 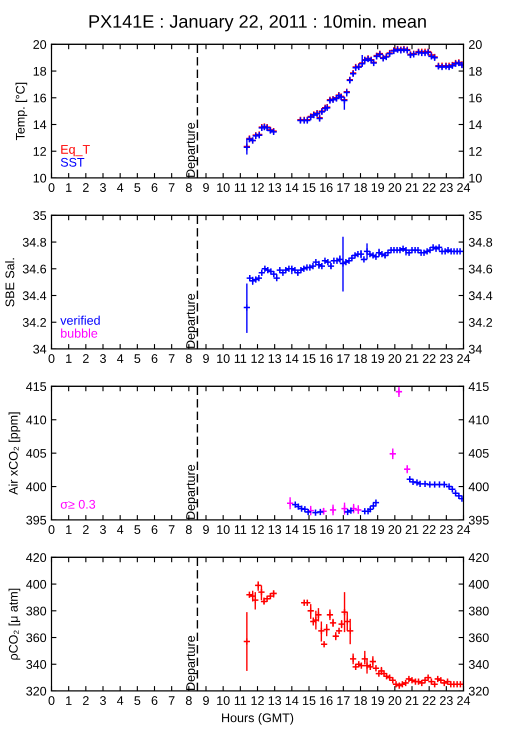 I want to click on y-tick-label: 18, so click(x=40, y=71).